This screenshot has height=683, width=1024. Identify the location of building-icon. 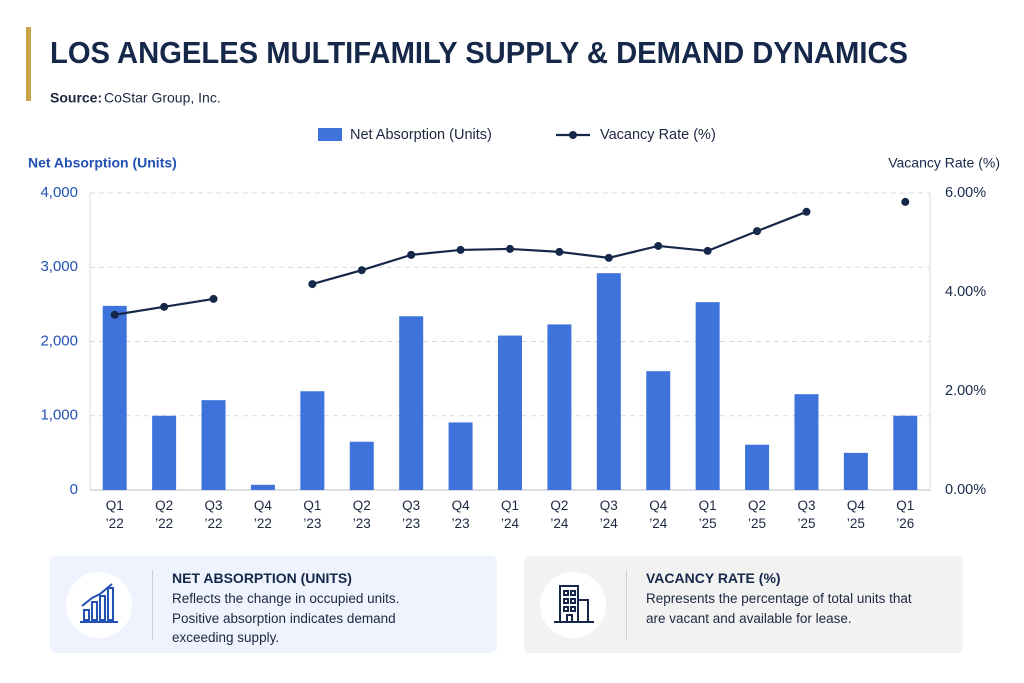
(574, 604).